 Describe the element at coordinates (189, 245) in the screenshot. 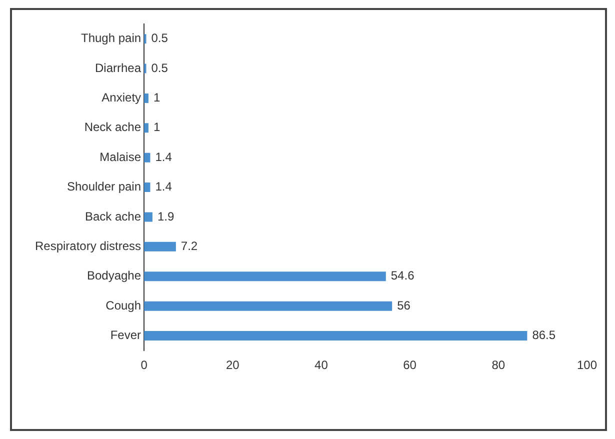

I see `data-label: 7.2` at that location.